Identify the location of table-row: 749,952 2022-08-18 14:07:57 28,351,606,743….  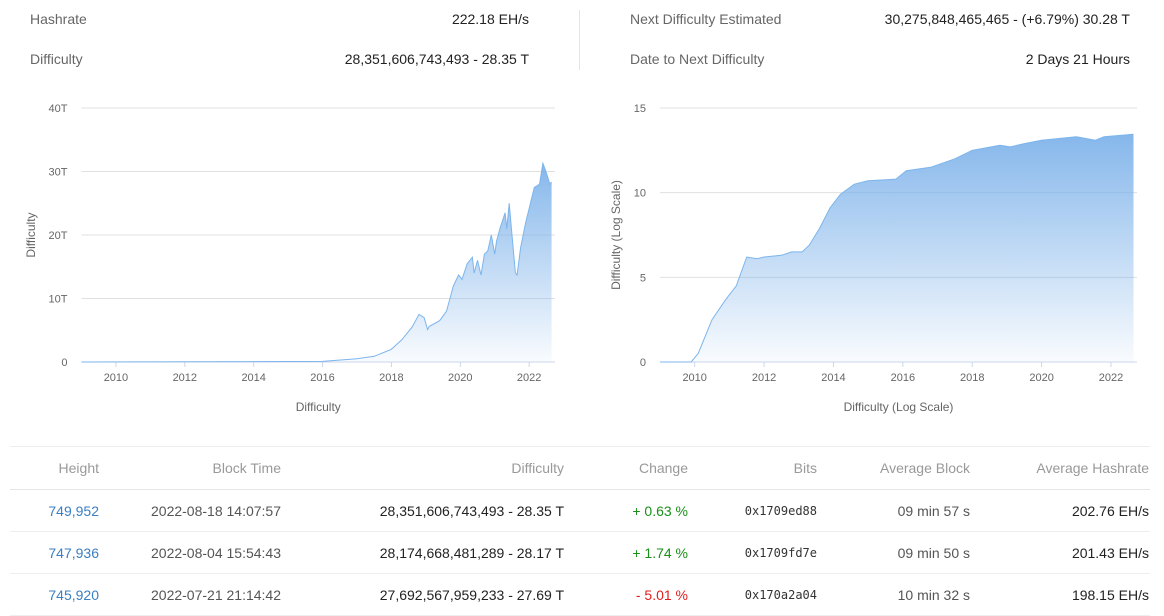
(580, 510).